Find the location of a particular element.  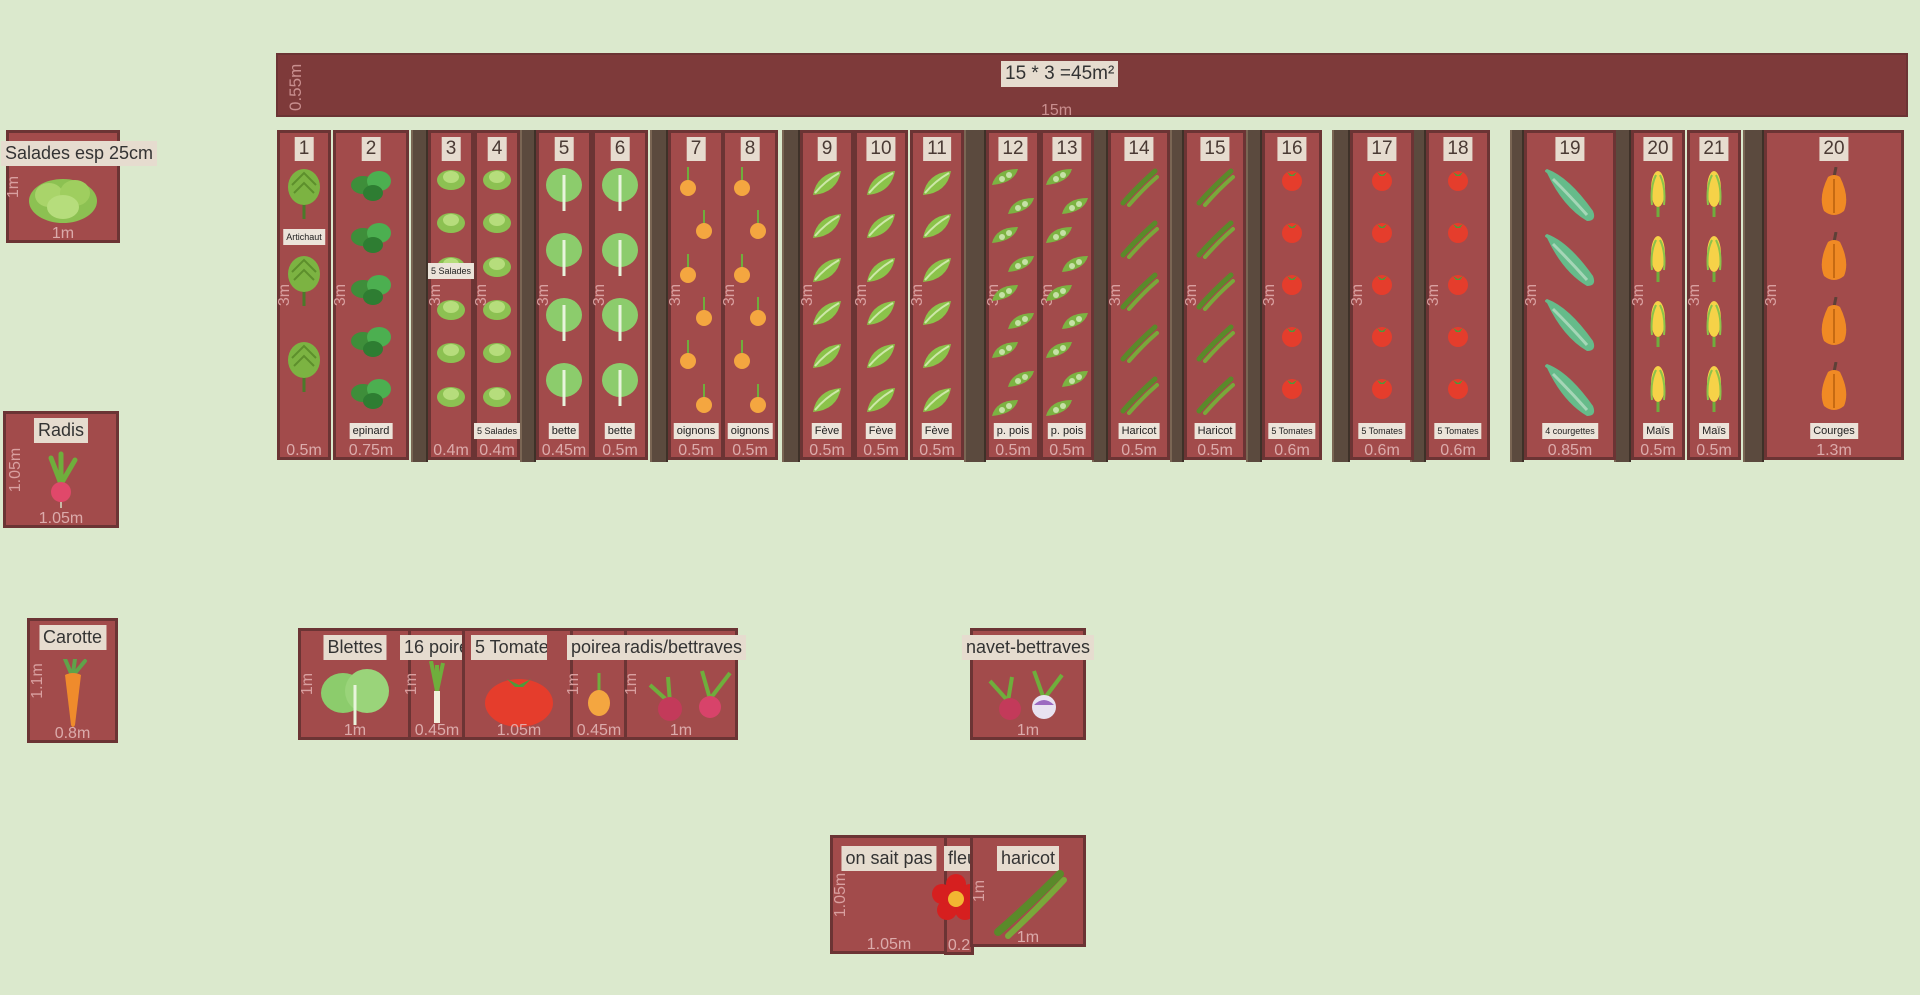

garden-bed-6: 6 3m bette 0.5m is located at coordinates (619, 295).